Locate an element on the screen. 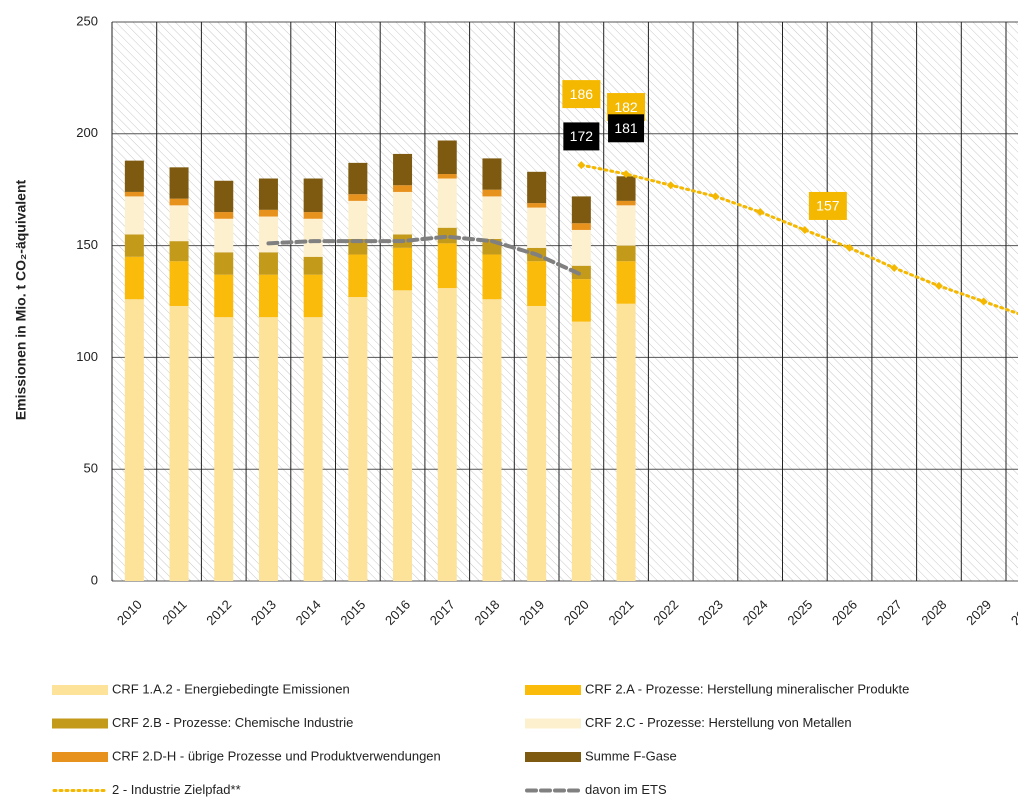 The width and height of the screenshot is (1018, 805). x-tick-label: 2030 is located at coordinates (1013, 612).